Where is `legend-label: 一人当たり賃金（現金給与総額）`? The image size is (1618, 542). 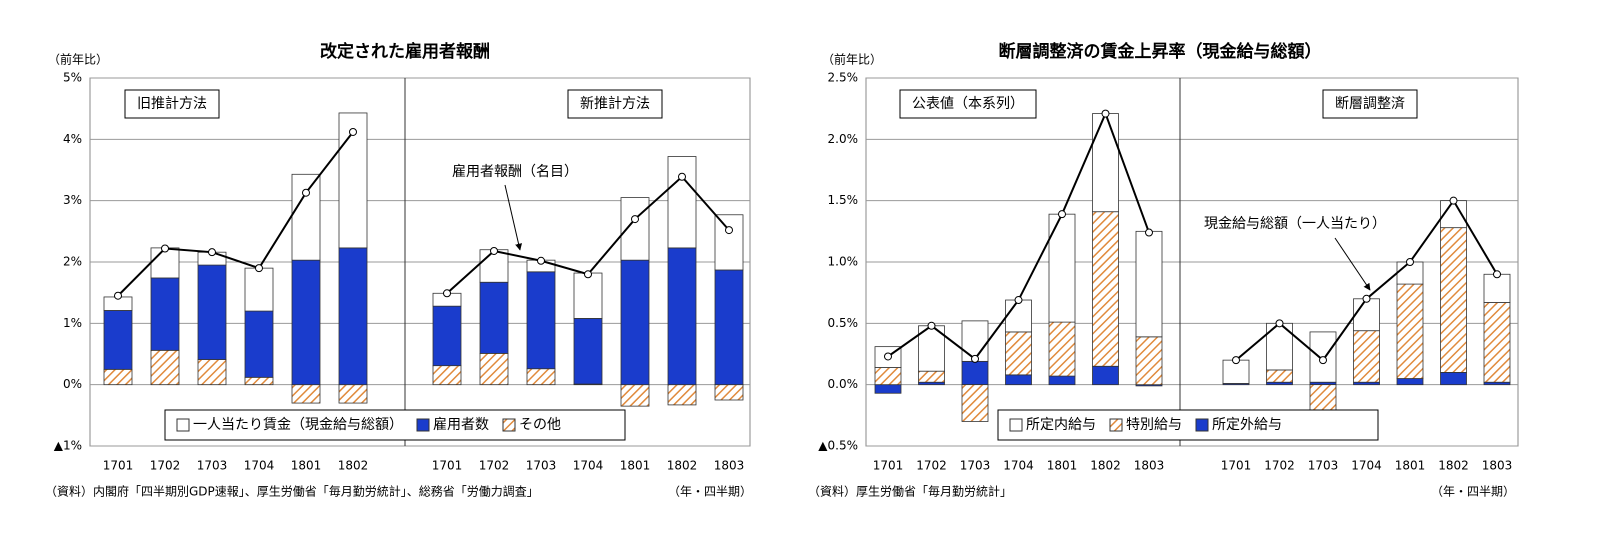
legend-label: 一人当たり賃金（現金給与総額） is located at coordinates (298, 425).